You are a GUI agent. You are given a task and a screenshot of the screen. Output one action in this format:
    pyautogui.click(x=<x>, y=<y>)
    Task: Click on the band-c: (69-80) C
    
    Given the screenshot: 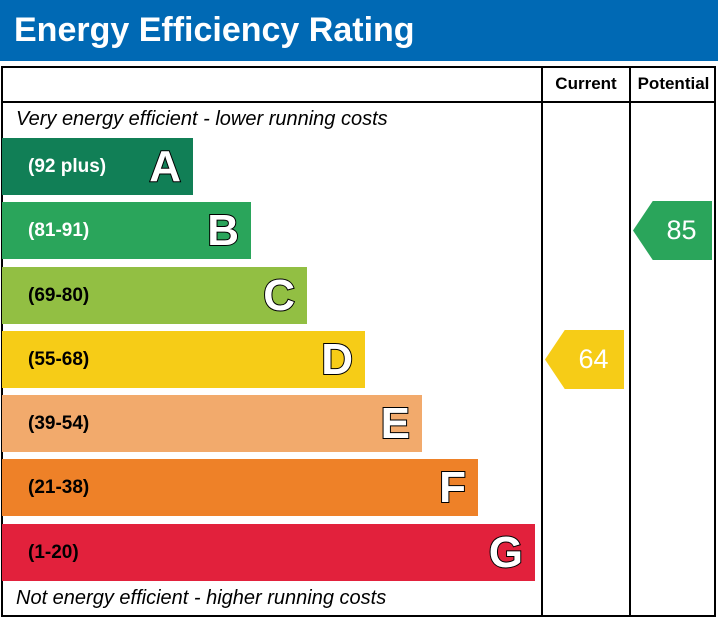 What is the action you would take?
    pyautogui.click(x=154, y=295)
    